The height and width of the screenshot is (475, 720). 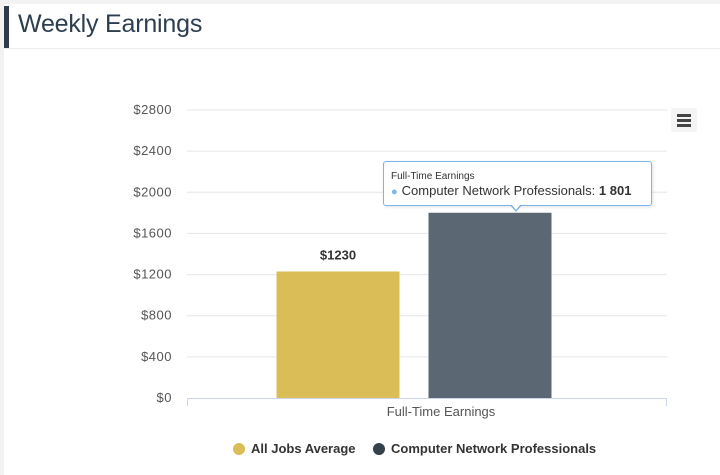 What do you see at coordinates (494, 448) in the screenshot?
I see `legend-label: Computer Network Professionals` at bounding box center [494, 448].